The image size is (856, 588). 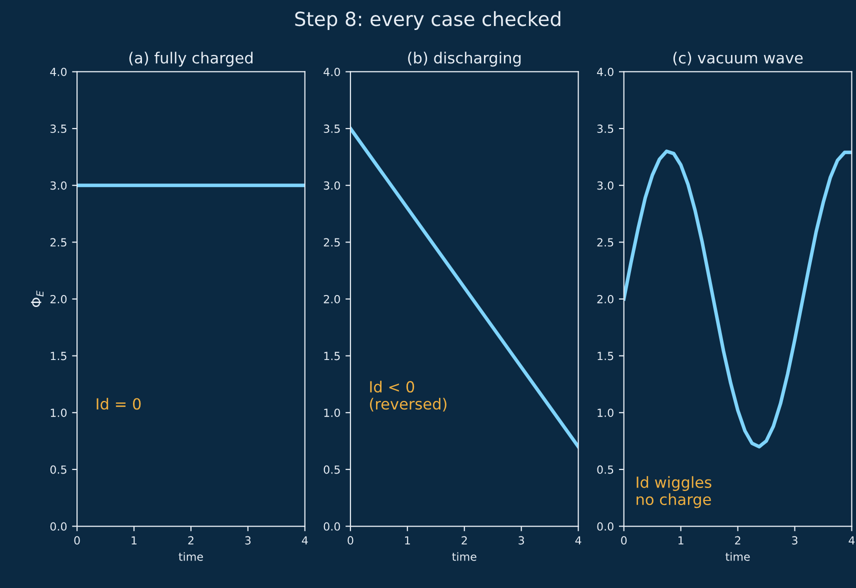 What do you see at coordinates (37, 299) in the screenshot?
I see `y-axis-title: Φ$_{E}$` at bounding box center [37, 299].